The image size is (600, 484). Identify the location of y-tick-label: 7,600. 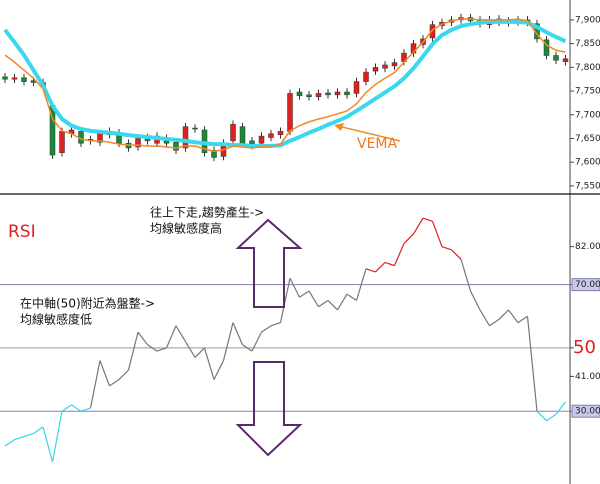
(587, 163).